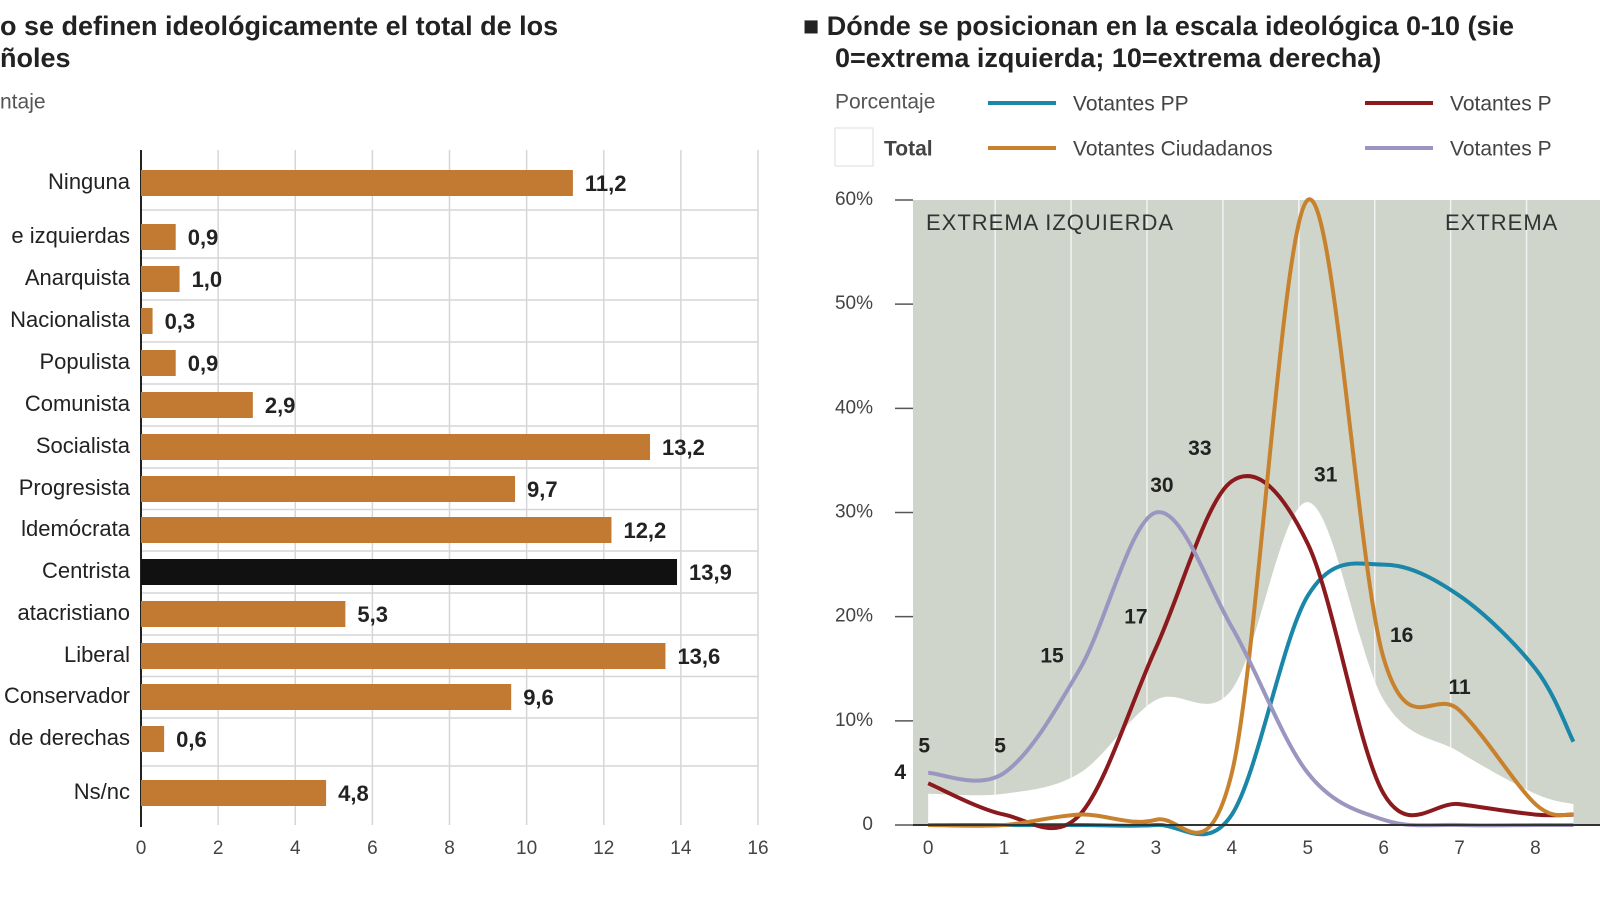  What do you see at coordinates (683, 447) in the screenshot?
I see `value-label: 13,2` at bounding box center [683, 447].